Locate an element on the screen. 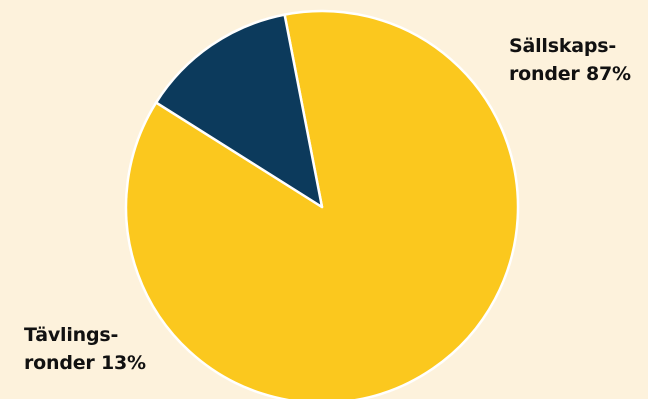  slice-label-sallskapsronder-line2: ronder 87% is located at coordinates (570, 73).